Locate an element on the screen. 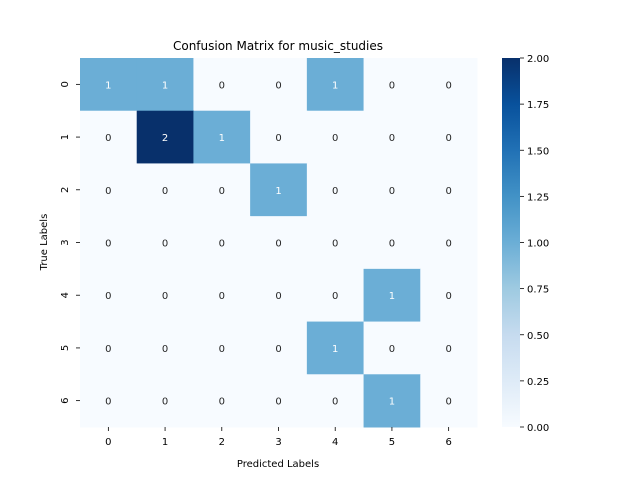  cell-value-label-1-4: 0 is located at coordinates (335, 138).